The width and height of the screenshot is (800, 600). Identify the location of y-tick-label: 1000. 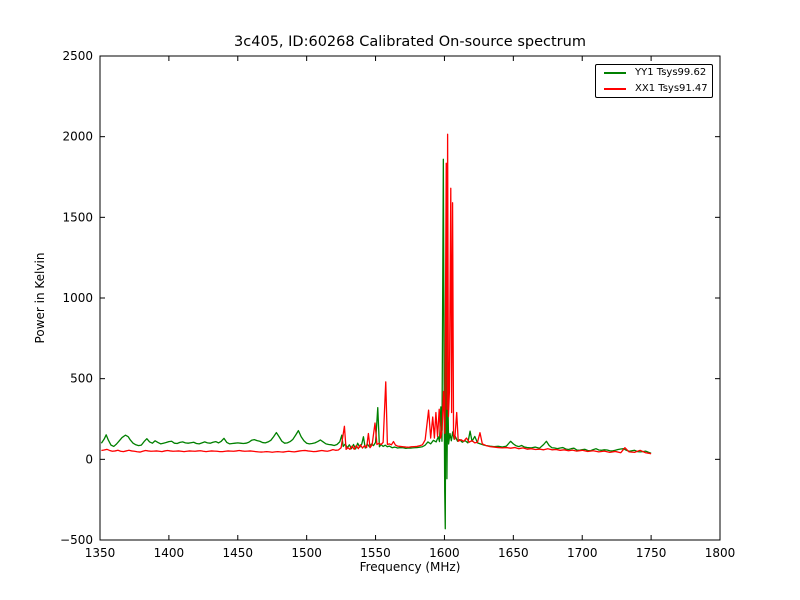
(77, 298).